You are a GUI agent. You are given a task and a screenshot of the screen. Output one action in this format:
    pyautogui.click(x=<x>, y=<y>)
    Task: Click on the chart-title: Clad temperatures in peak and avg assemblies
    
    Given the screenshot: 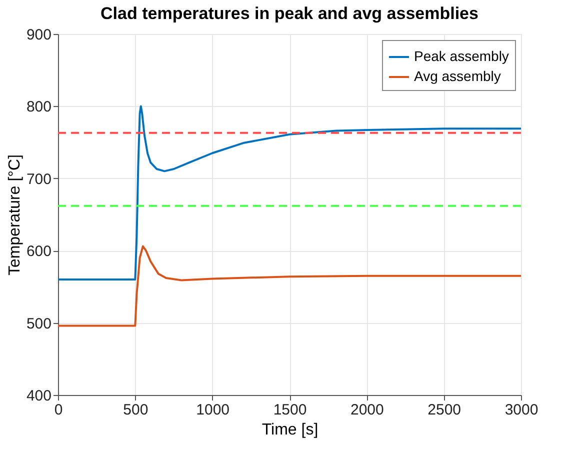 What is the action you would take?
    pyautogui.click(x=289, y=13)
    